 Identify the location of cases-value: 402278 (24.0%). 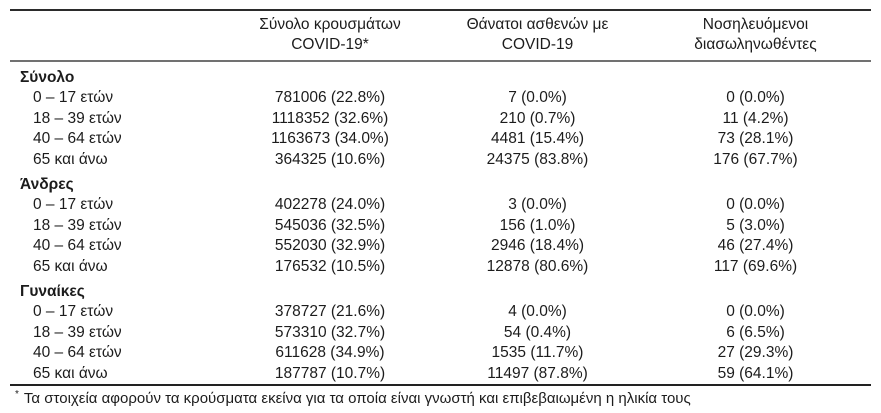
(330, 204).